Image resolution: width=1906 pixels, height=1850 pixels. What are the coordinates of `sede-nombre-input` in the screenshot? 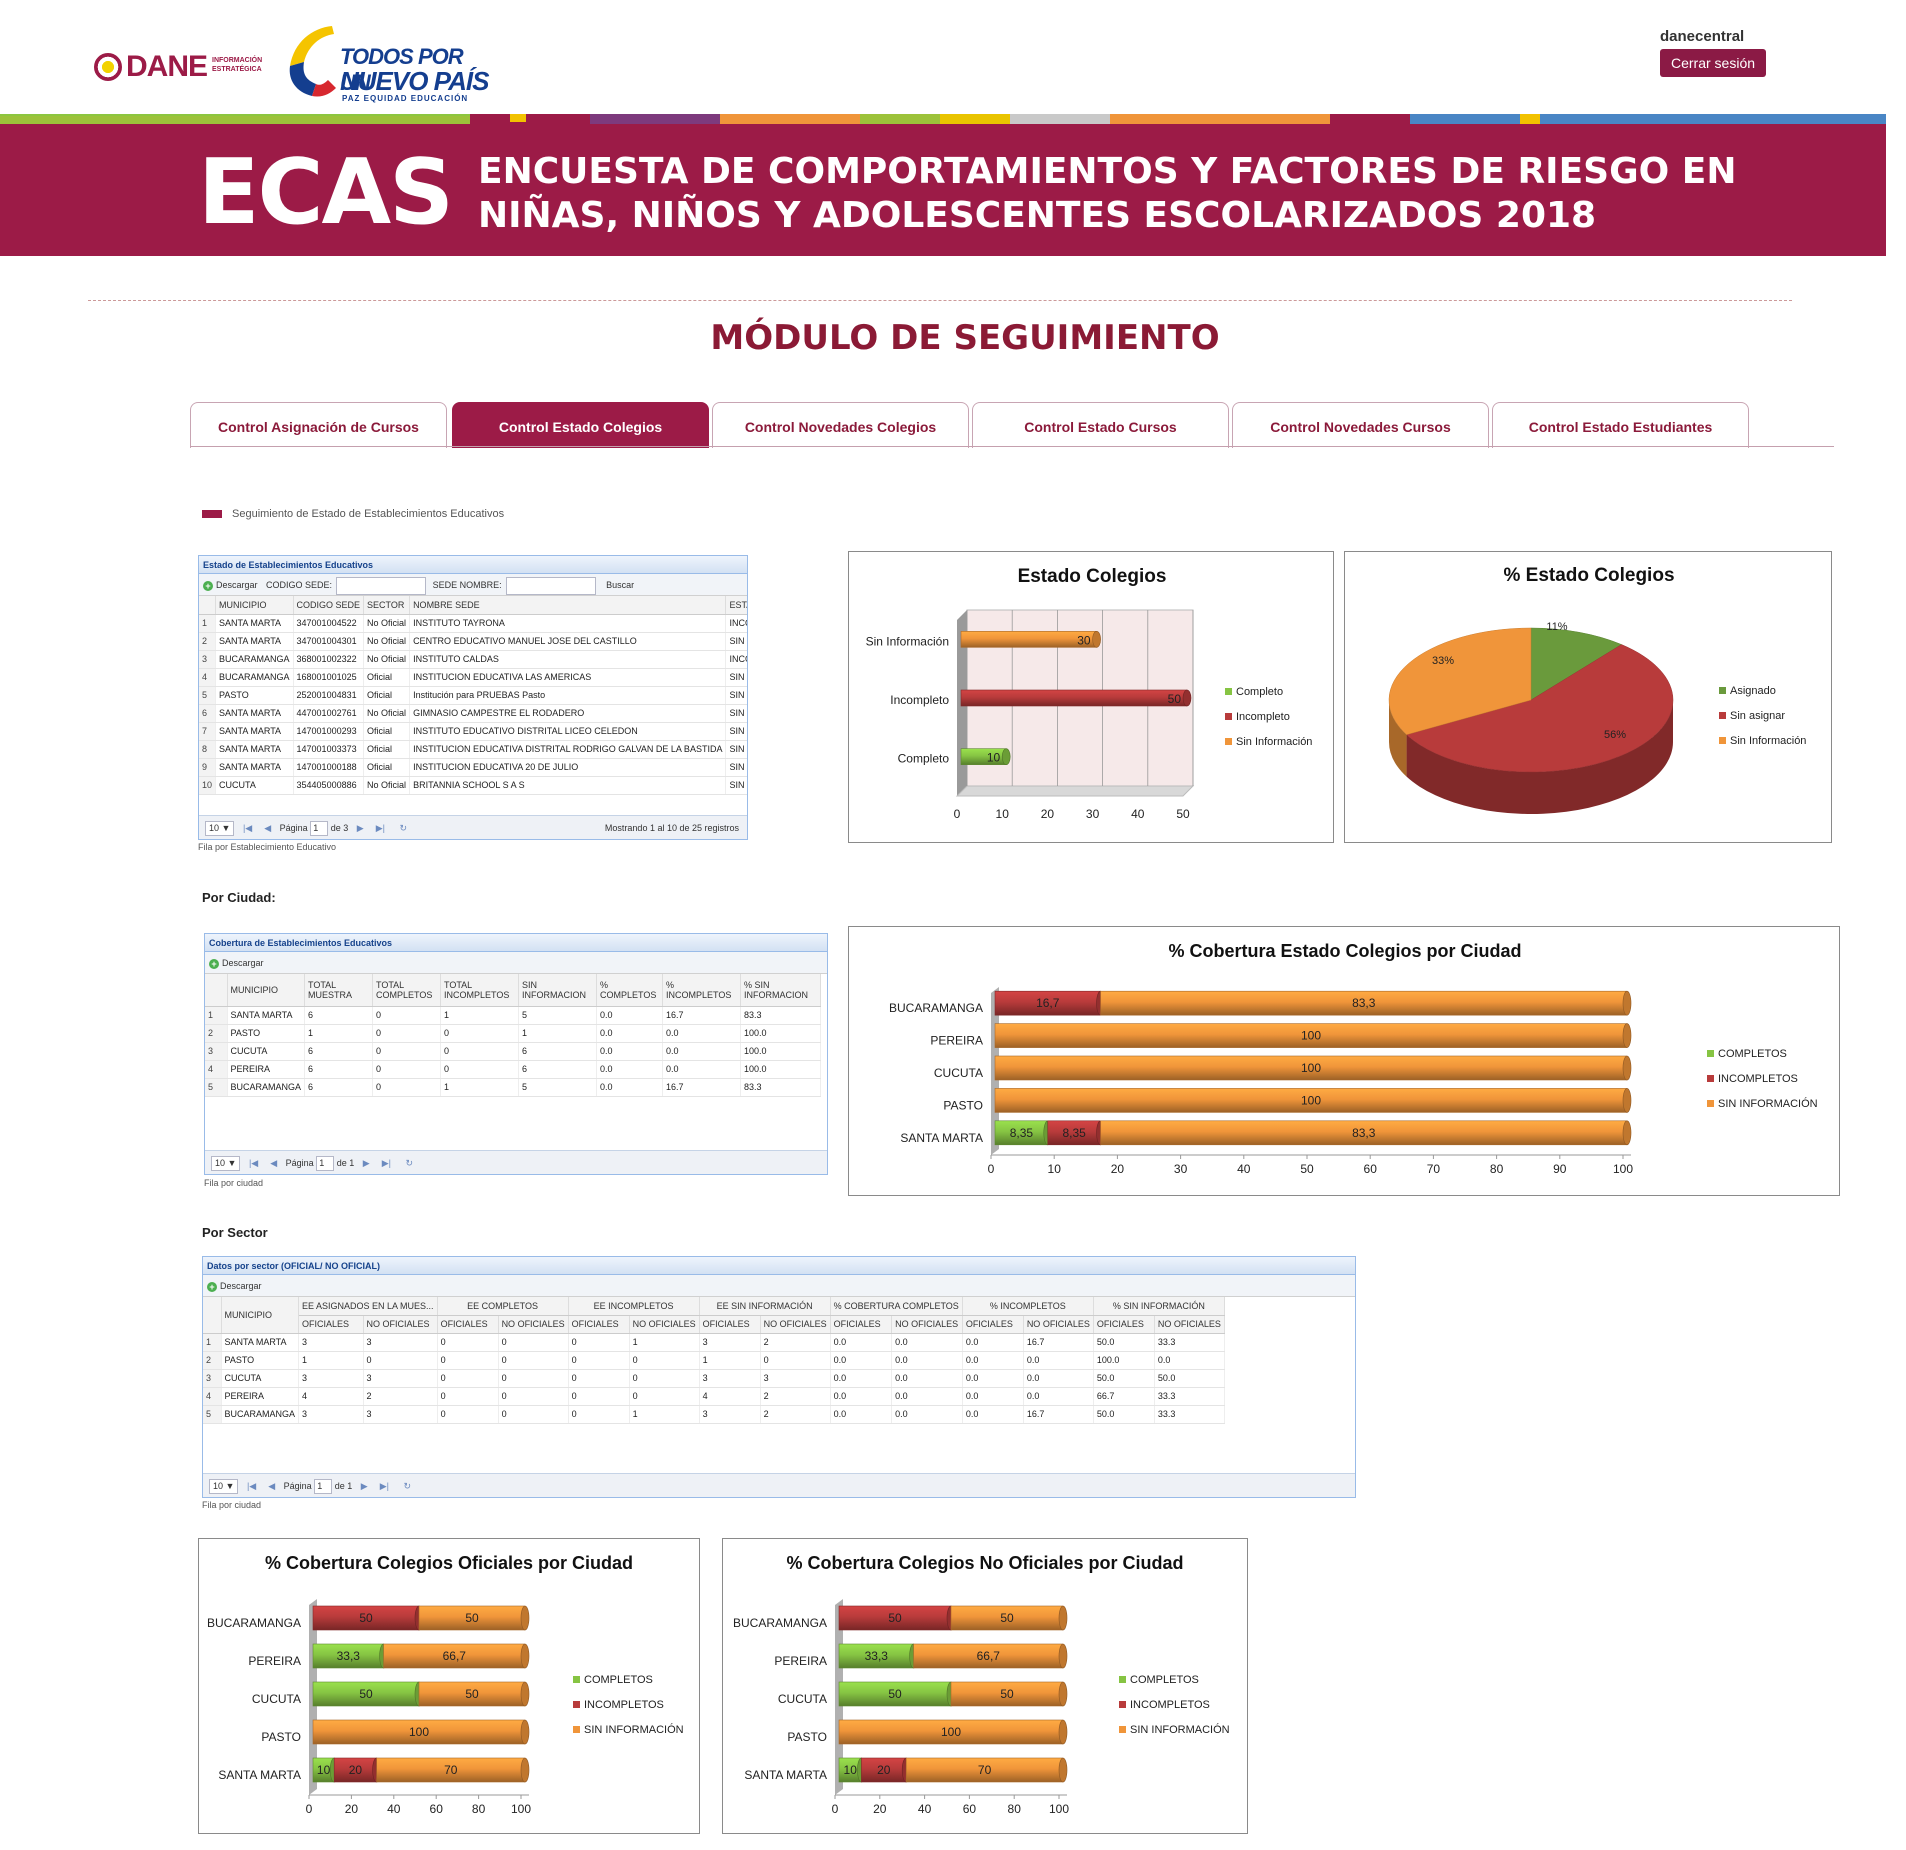 It's located at (550, 585).